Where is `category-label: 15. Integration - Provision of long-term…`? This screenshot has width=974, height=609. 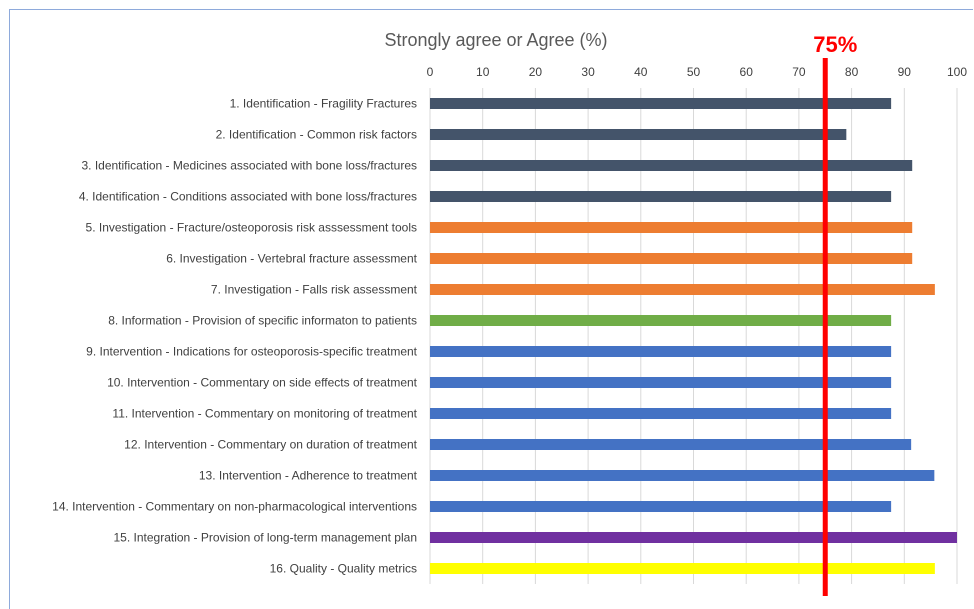 category-label: 15. Integration - Provision of long-term… is located at coordinates (266, 538).